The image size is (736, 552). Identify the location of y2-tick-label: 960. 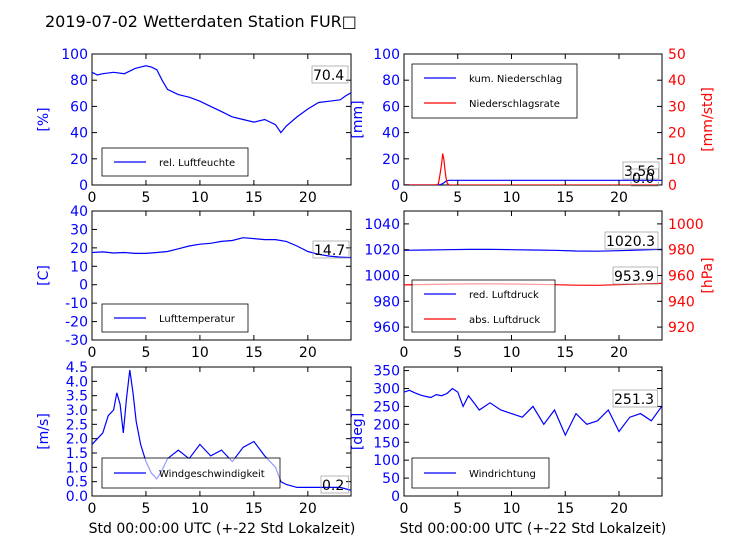
(681, 277).